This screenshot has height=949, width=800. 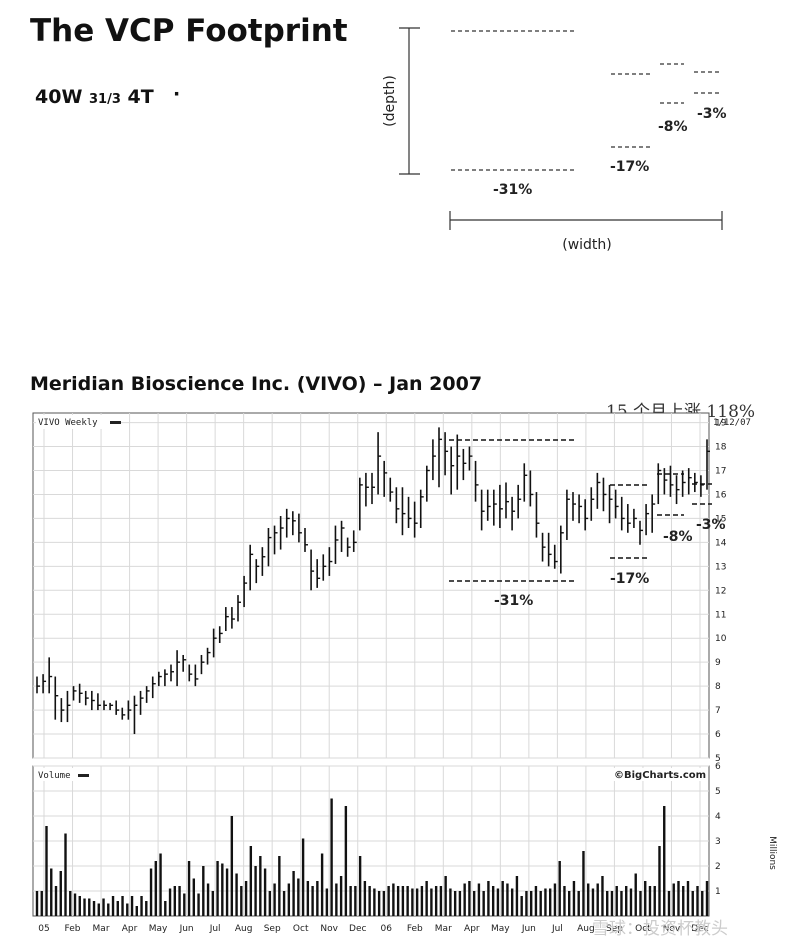 What do you see at coordinates (673, 127) in the screenshot?
I see `c3-pct: -8%` at bounding box center [673, 127].